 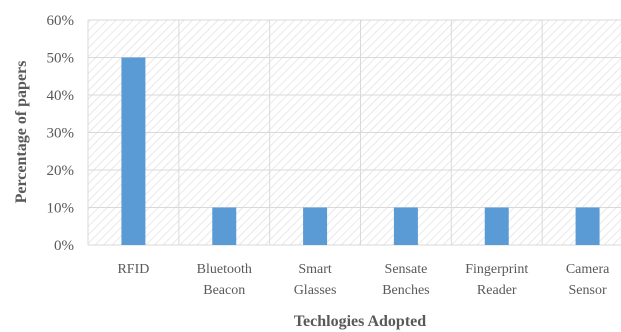 What do you see at coordinates (224, 269) in the screenshot?
I see `x-tick-label: Bluetooth` at bounding box center [224, 269].